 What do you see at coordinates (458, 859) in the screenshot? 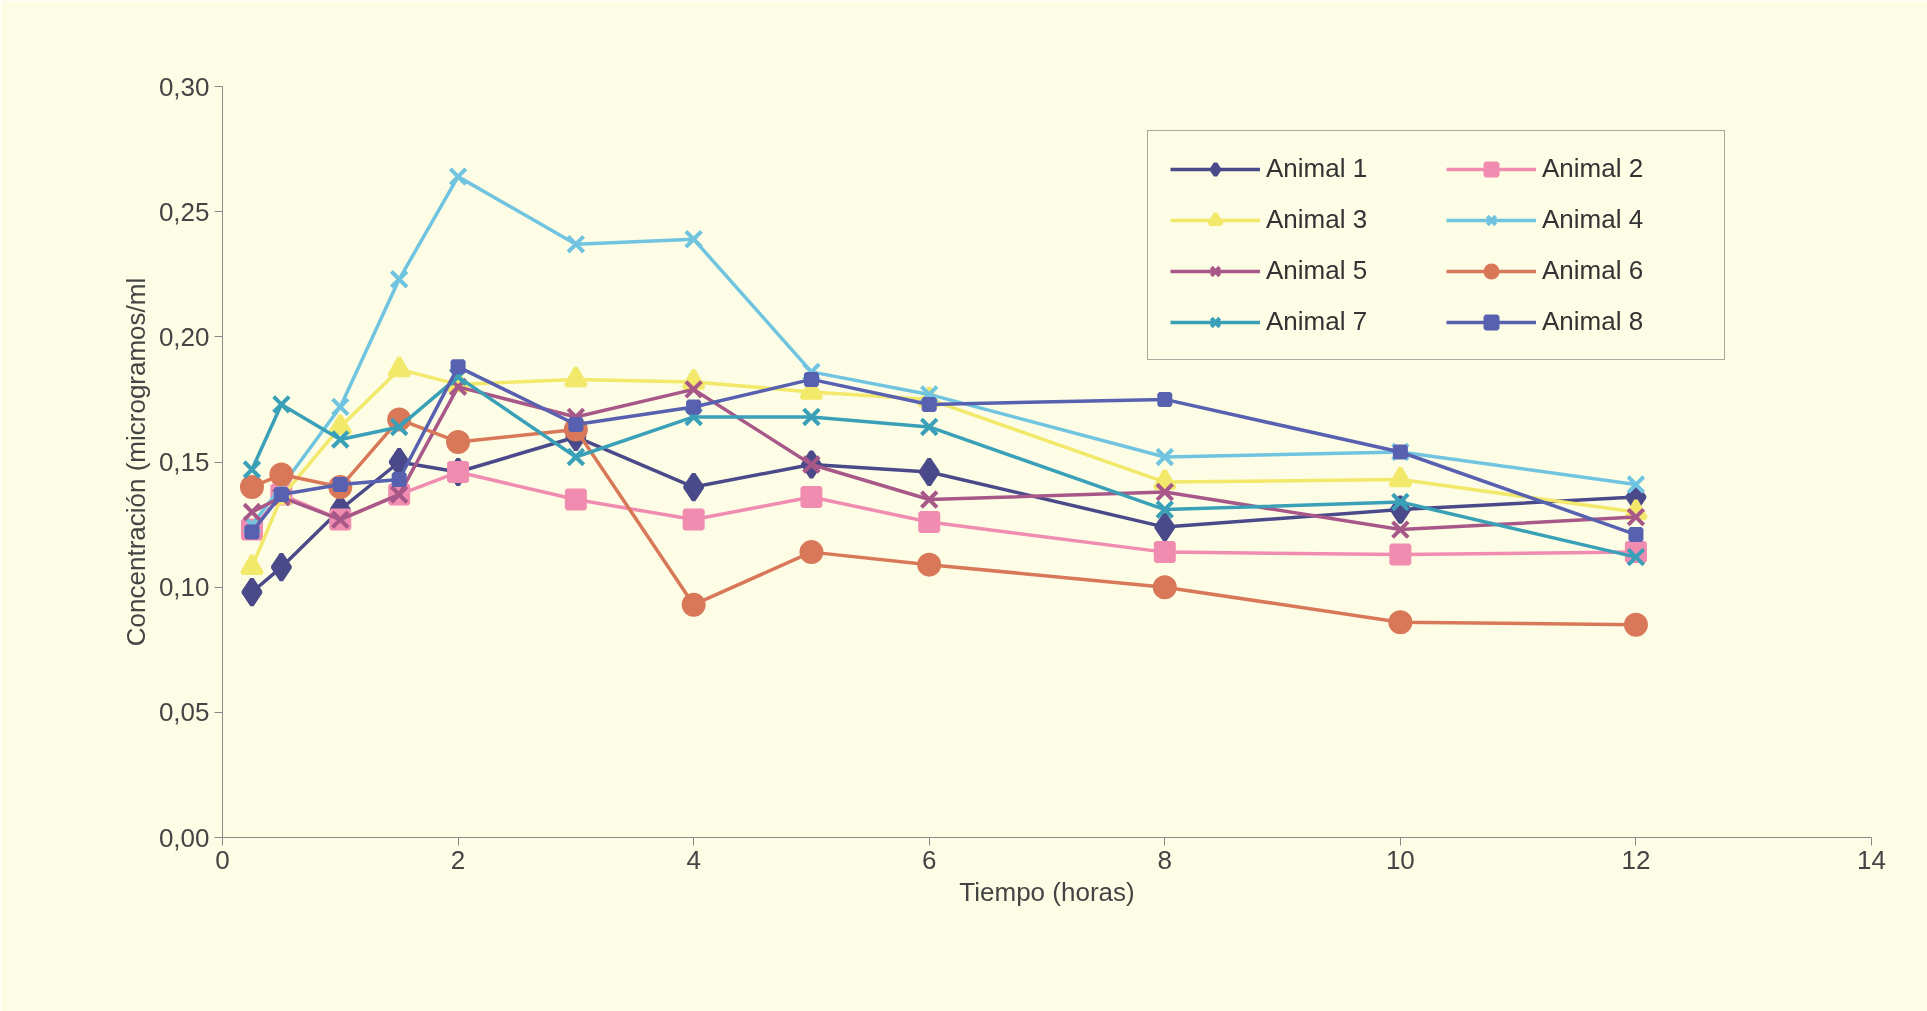
I see `x-tick-label: 2` at bounding box center [458, 859].